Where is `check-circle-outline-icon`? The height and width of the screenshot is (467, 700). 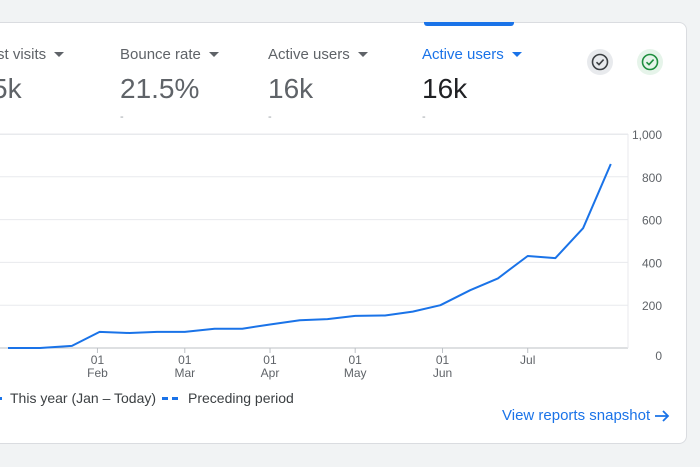 check-circle-outline-icon is located at coordinates (600, 62).